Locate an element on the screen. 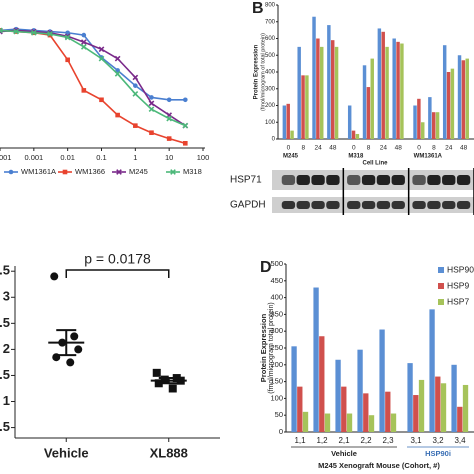 The height and width of the screenshot is (474, 474). y-tick-label: 400 is located at coordinates (270, 73).